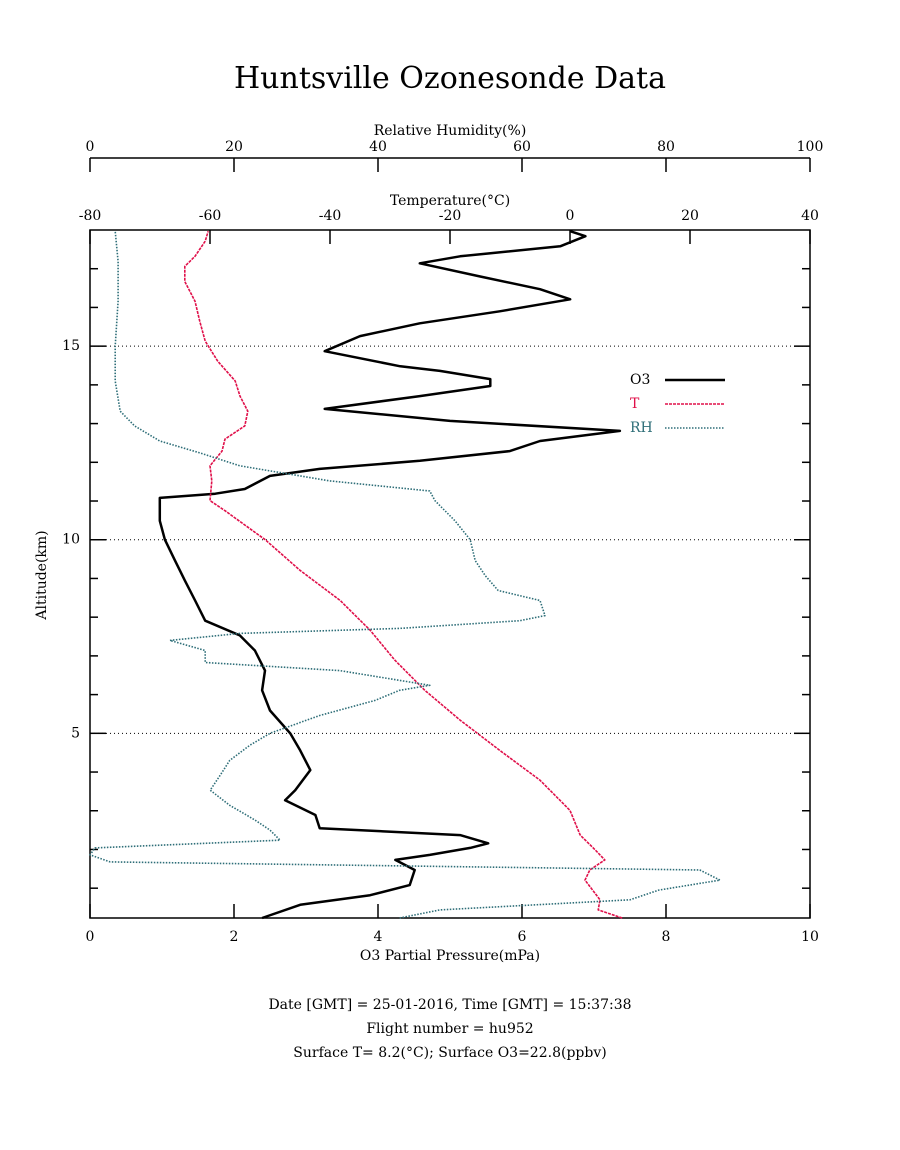 The width and height of the screenshot is (900, 1150). Describe the element at coordinates (450, 216) in the screenshot. I see `x2-tick-label: -20` at that location.